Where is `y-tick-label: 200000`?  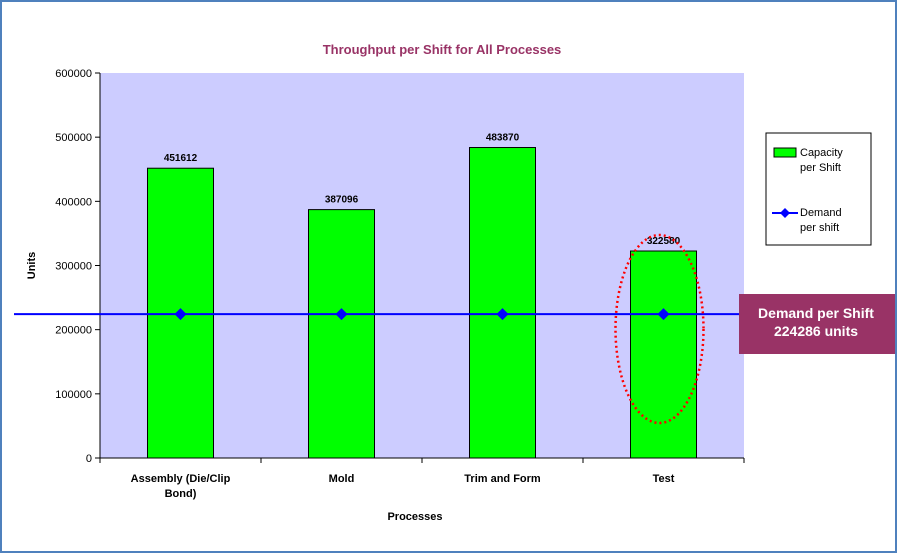
y-tick-label: 200000 is located at coordinates (73, 331).